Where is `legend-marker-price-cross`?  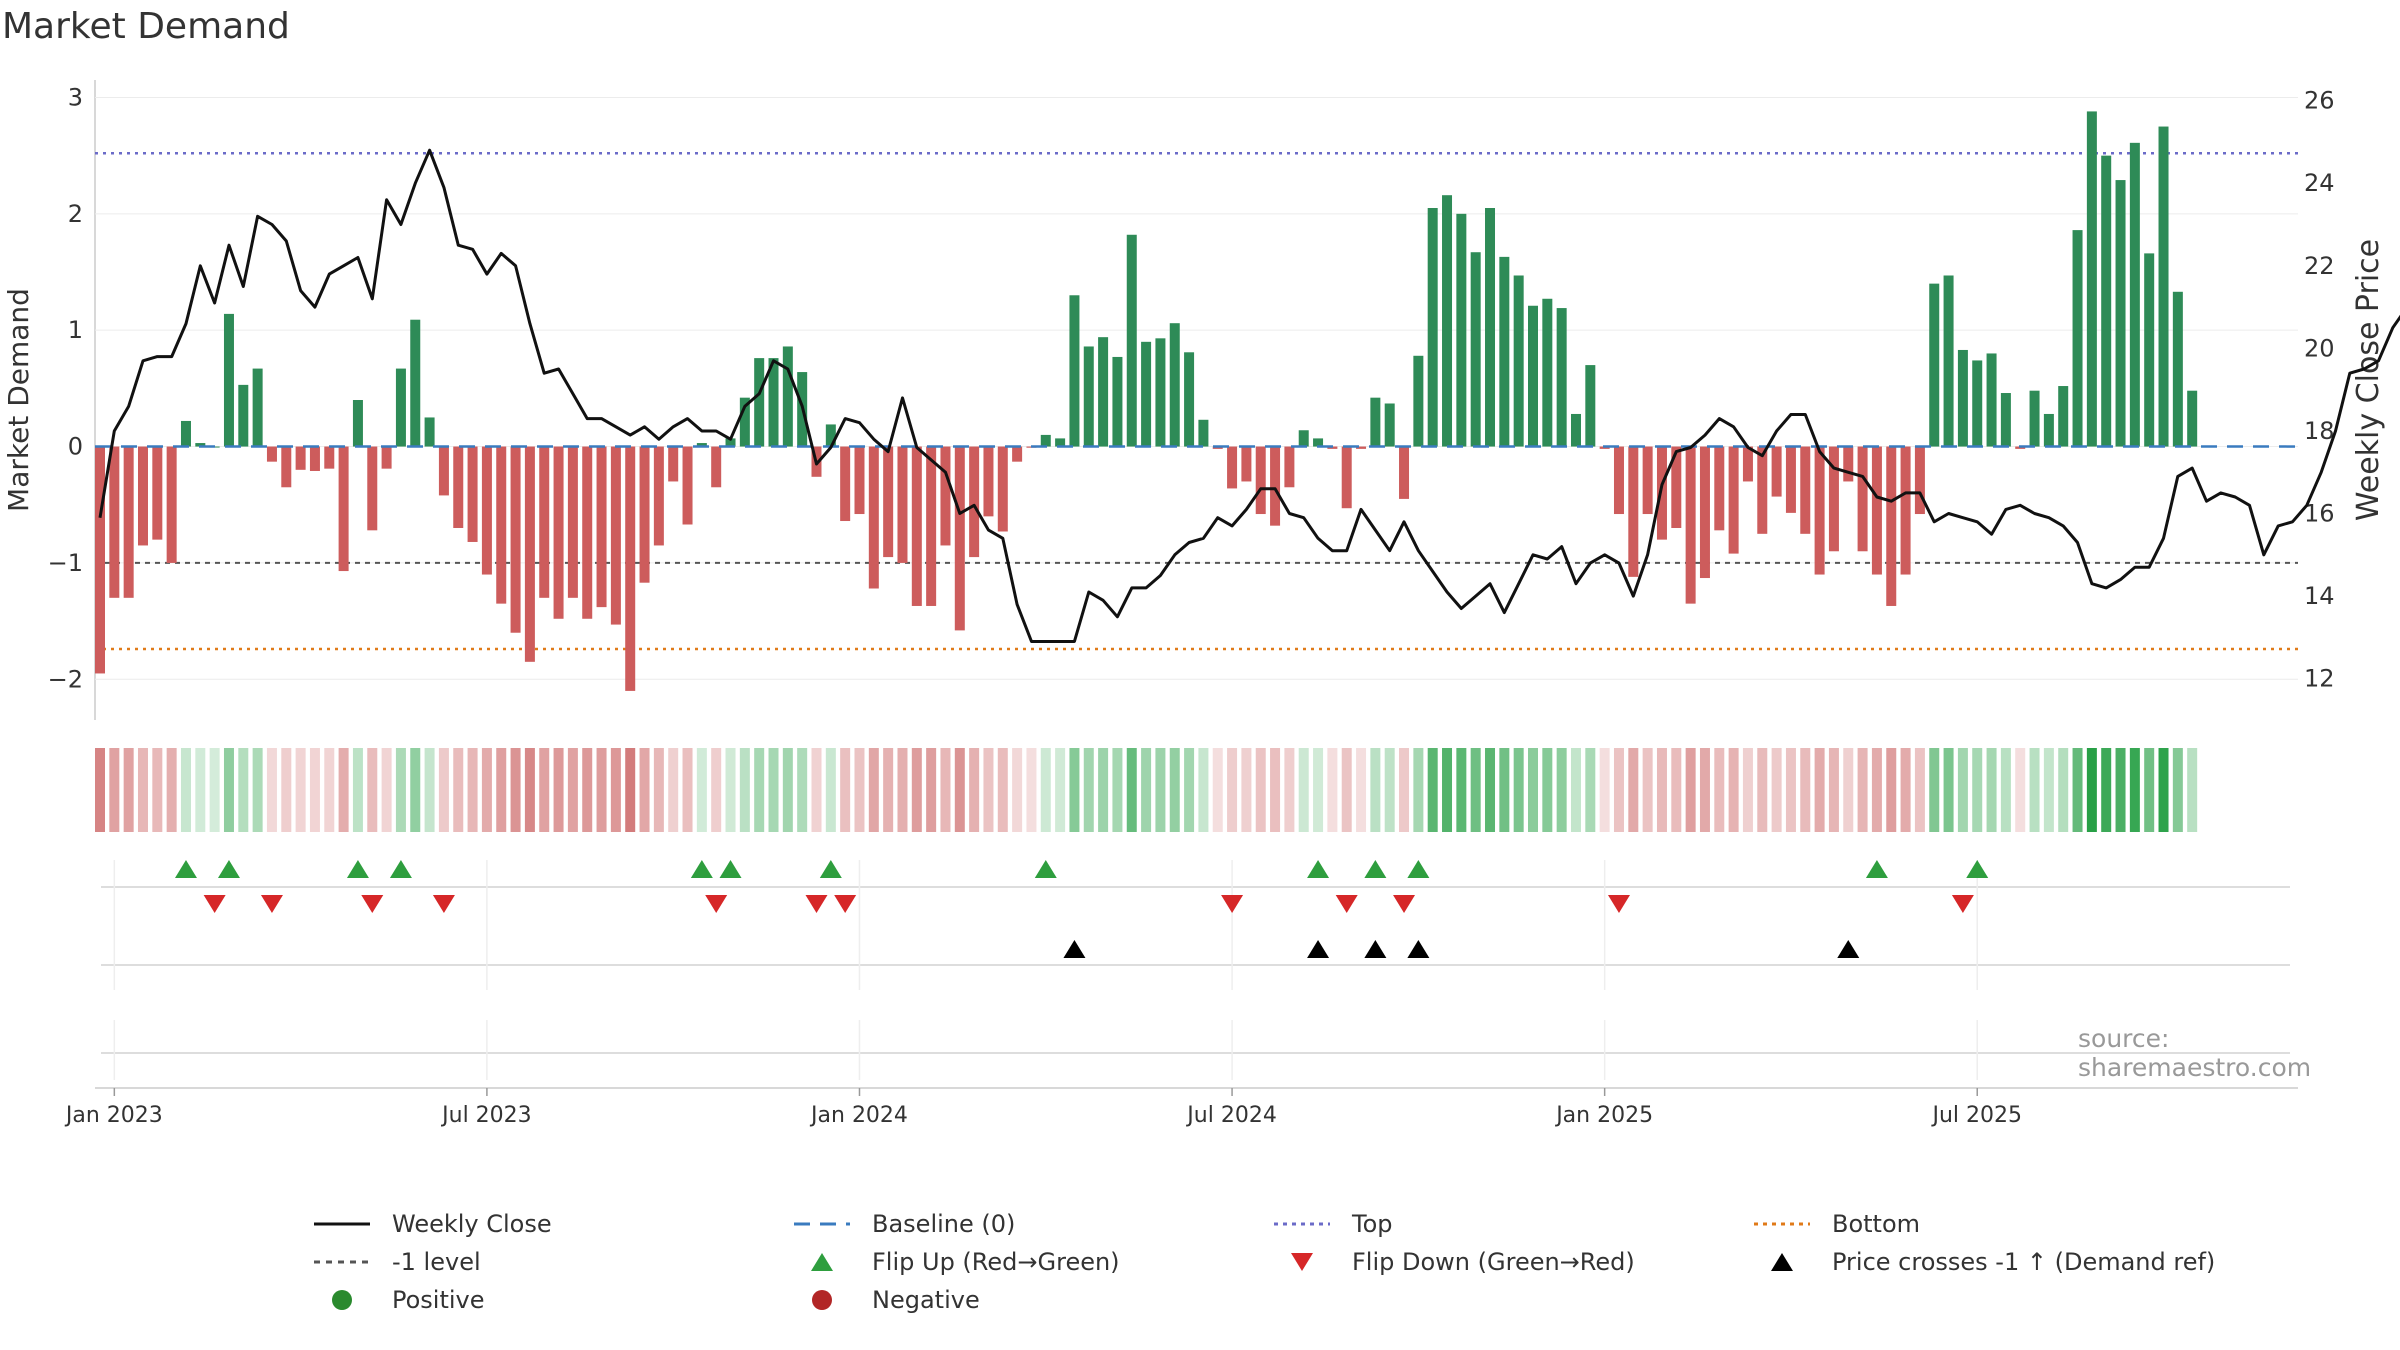 legend-marker-price-cross is located at coordinates (1782, 1262).